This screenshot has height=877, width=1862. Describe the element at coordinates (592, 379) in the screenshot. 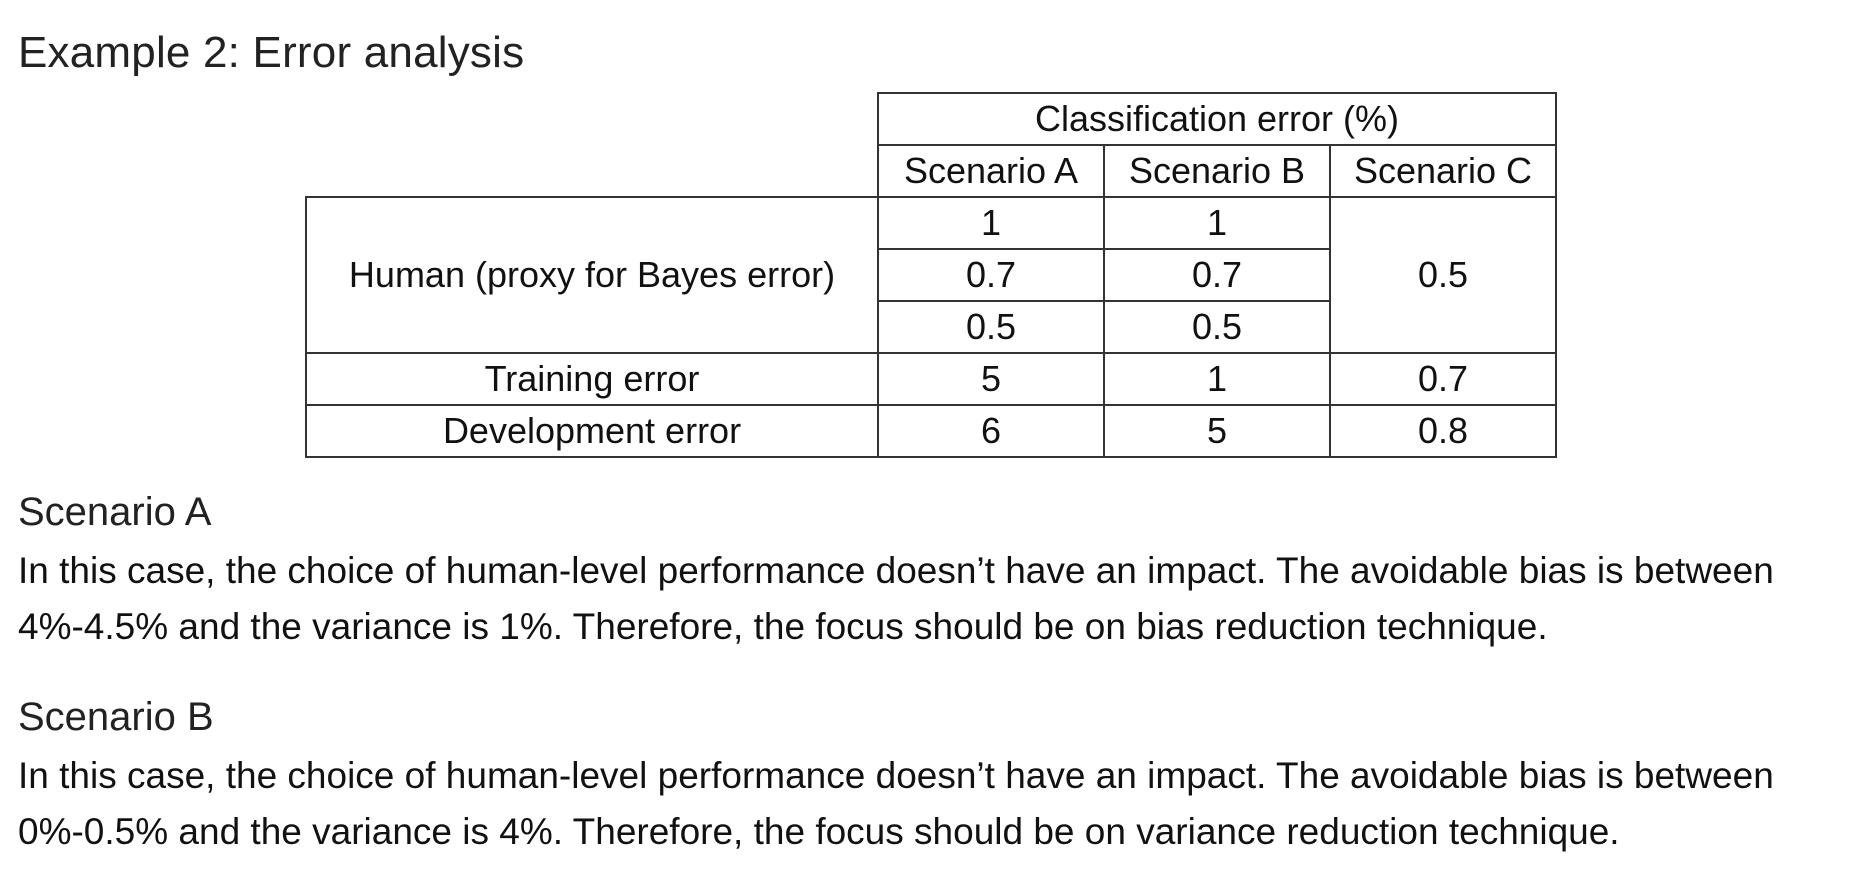

I see `row-label-training: Training error` at that location.